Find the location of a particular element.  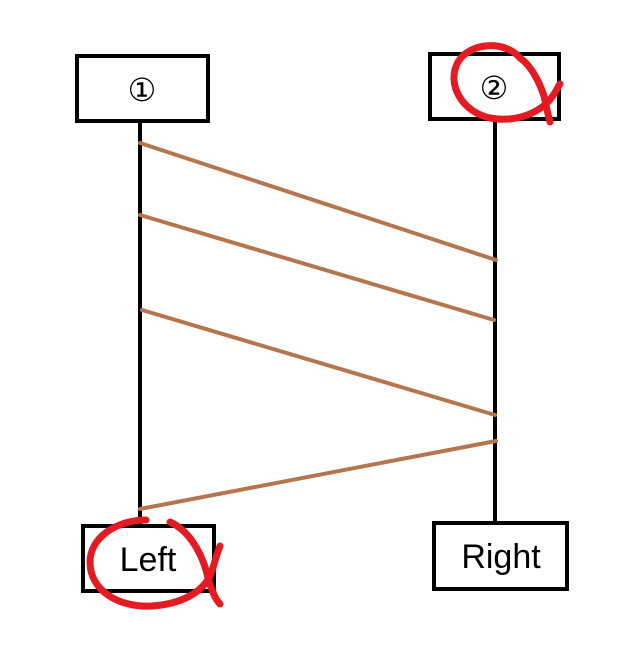

node-top-left-box is located at coordinates (142, 88).